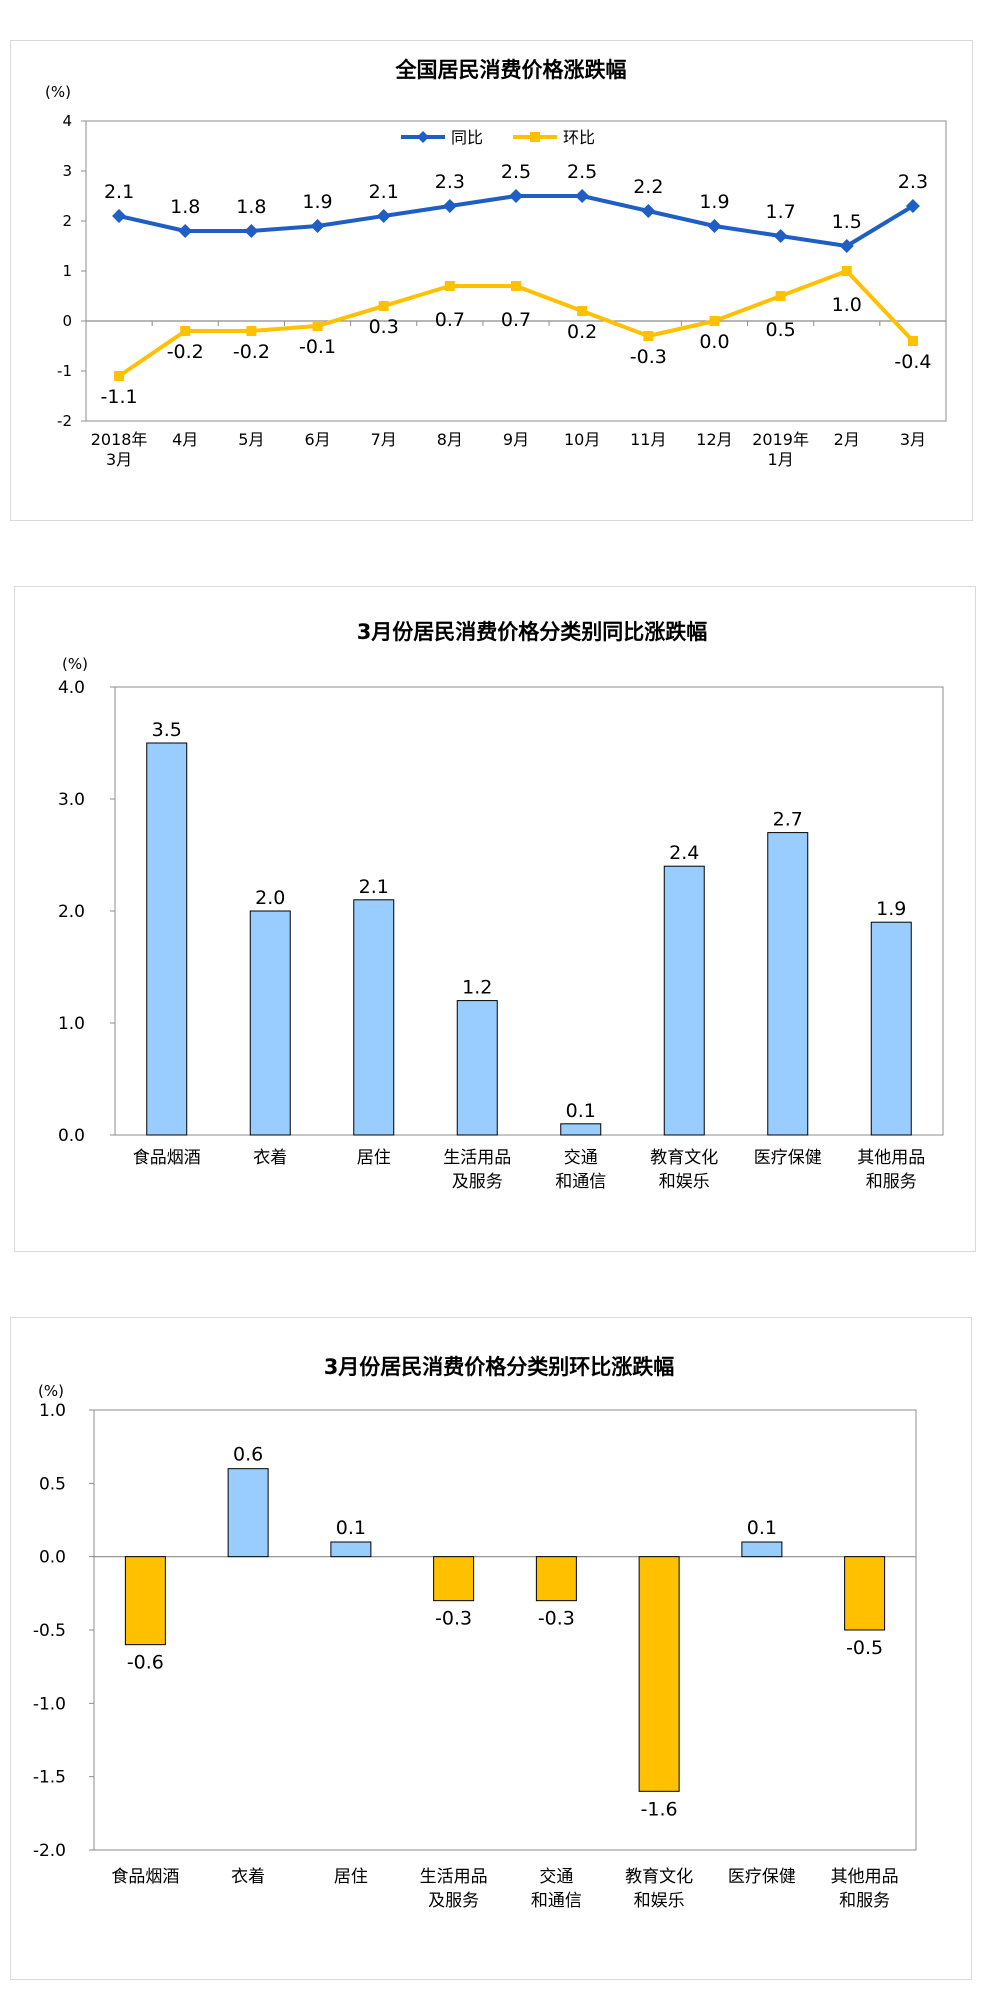 The width and height of the screenshot is (1000, 2006). What do you see at coordinates (423, 137) in the screenshot?
I see `legend-marker` at bounding box center [423, 137].